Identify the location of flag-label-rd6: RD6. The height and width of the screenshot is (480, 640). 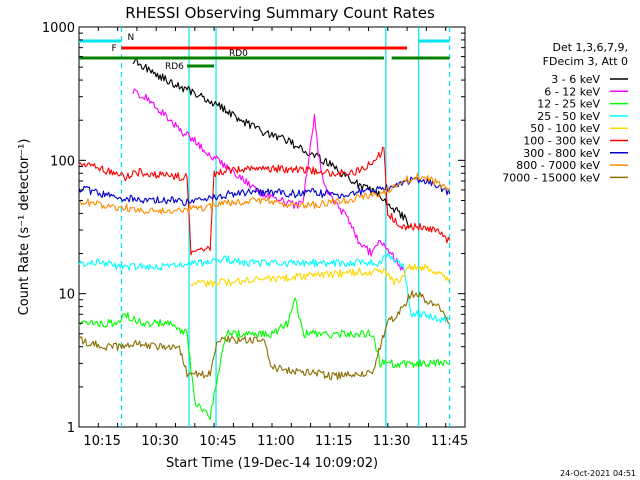
(174, 67).